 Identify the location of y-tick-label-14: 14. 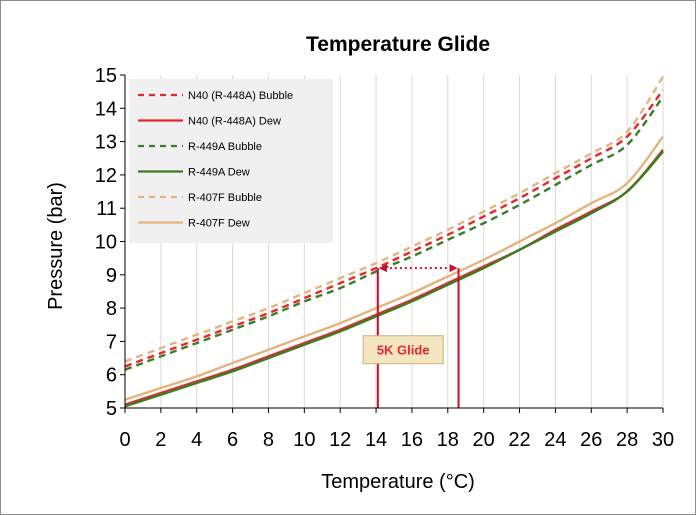
(106, 109).